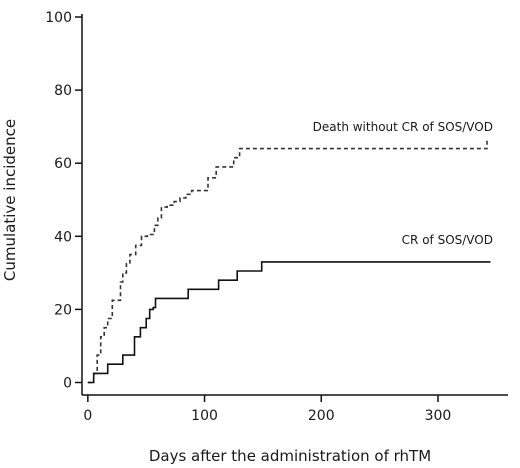 The image size is (520, 468). I want to click on y-axis-ticks: 0 20 40 60 80 100, so click(63, 201).